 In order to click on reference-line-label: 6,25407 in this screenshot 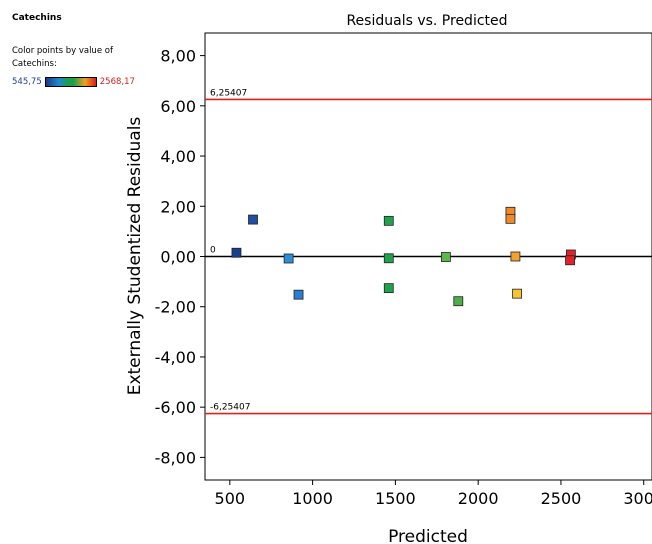, I will do `click(228, 93)`.